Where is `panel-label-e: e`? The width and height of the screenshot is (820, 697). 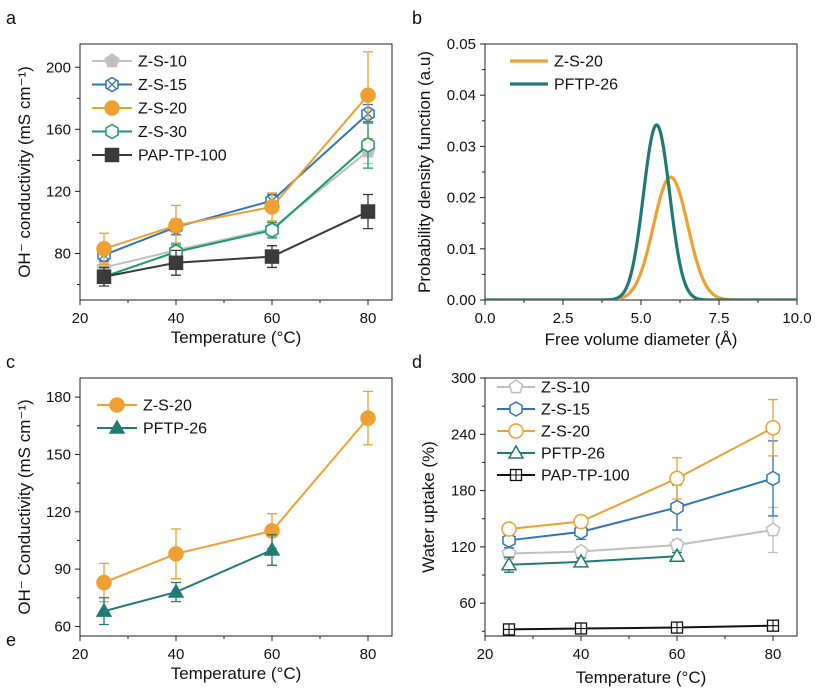
panel-label-e: e is located at coordinates (11, 640).